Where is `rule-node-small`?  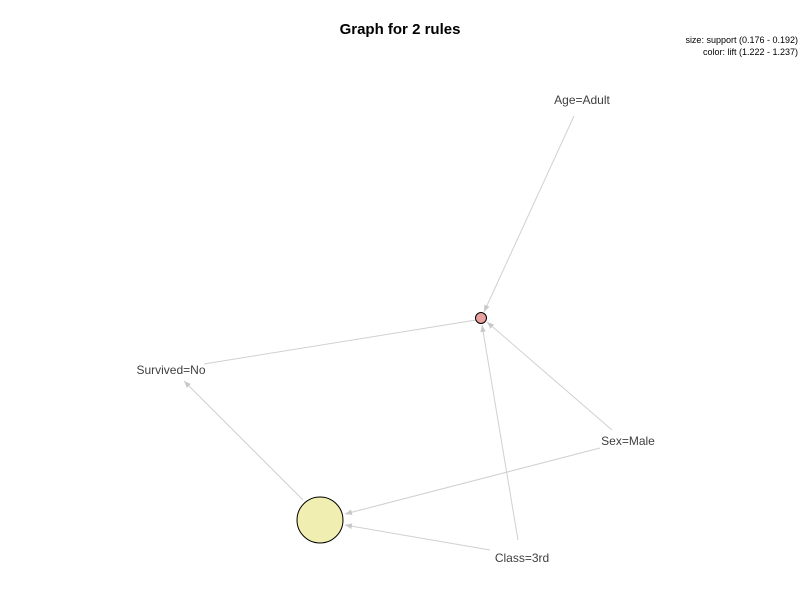 rule-node-small is located at coordinates (481, 318).